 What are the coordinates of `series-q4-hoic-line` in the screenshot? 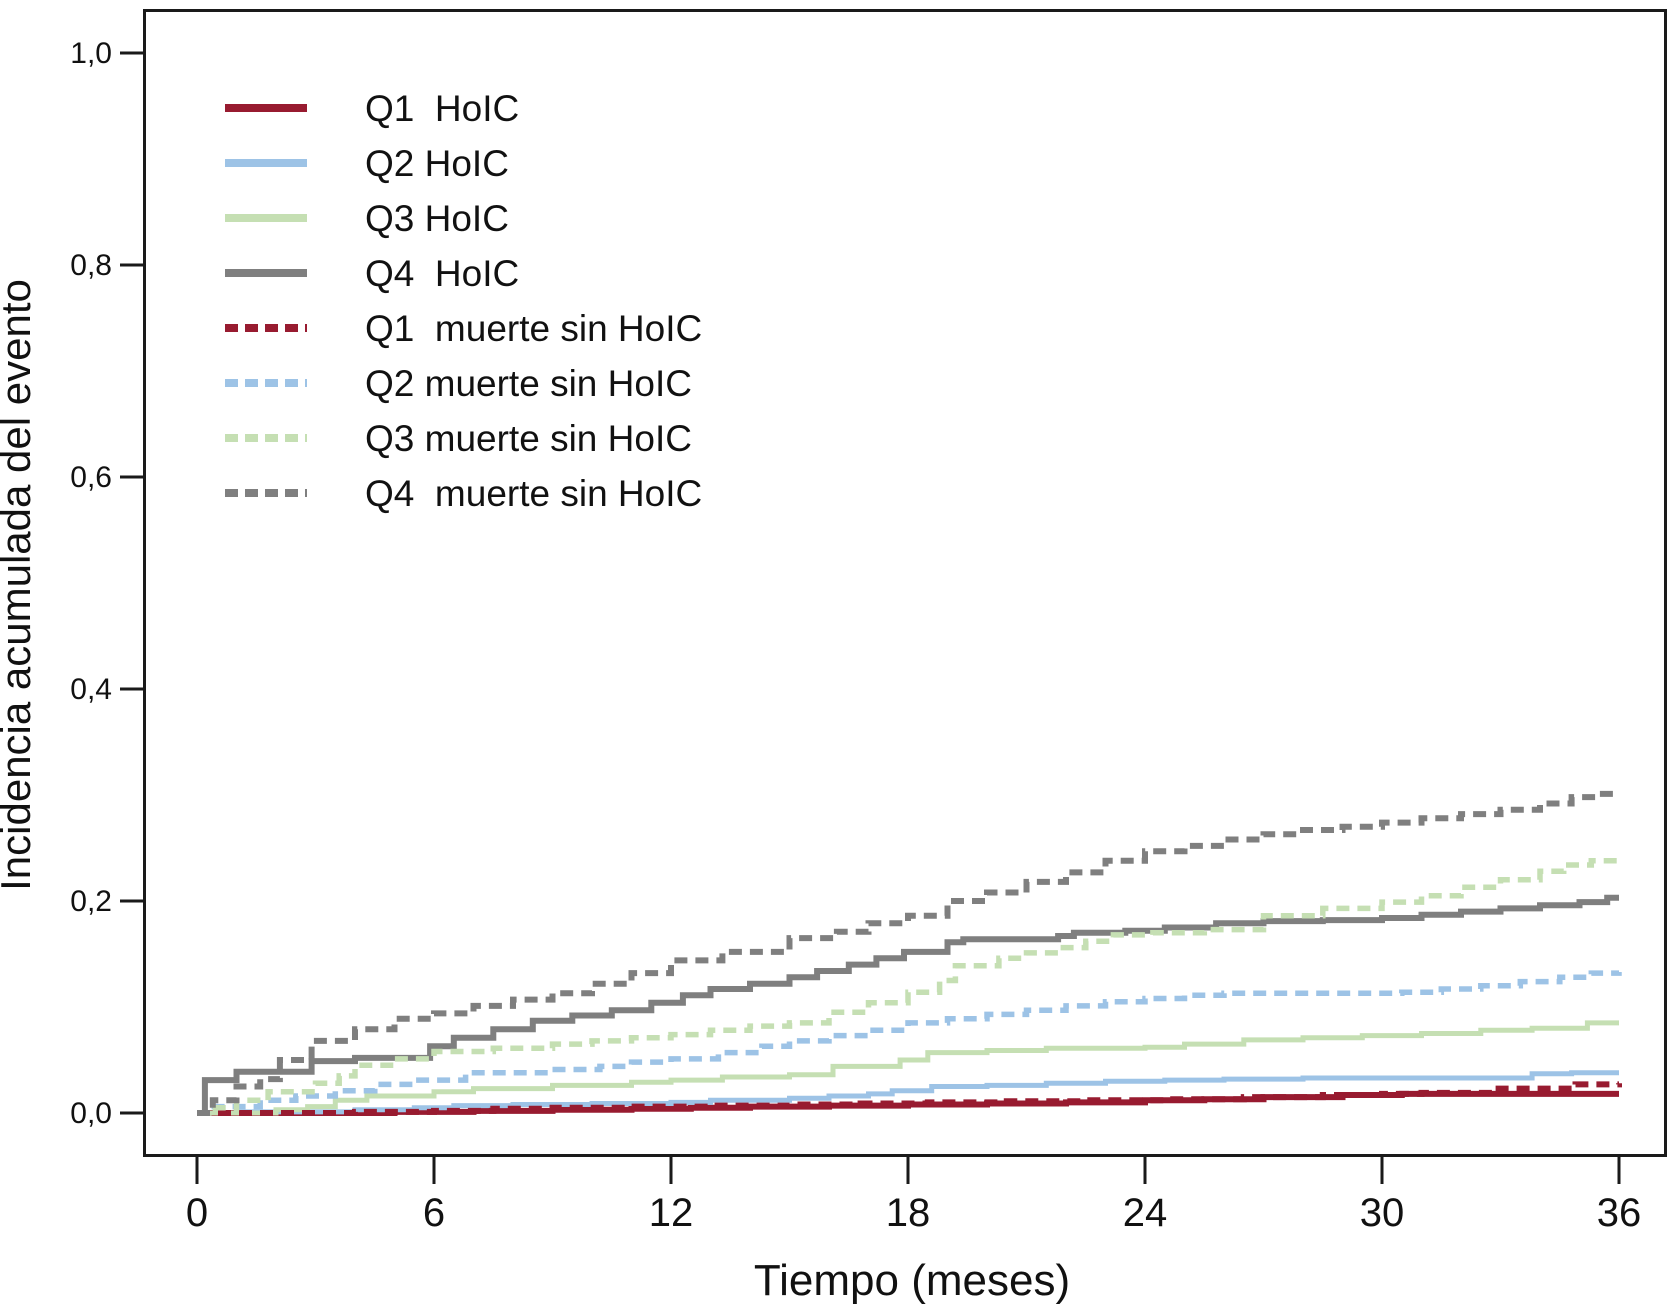 It's located at (908, 1005).